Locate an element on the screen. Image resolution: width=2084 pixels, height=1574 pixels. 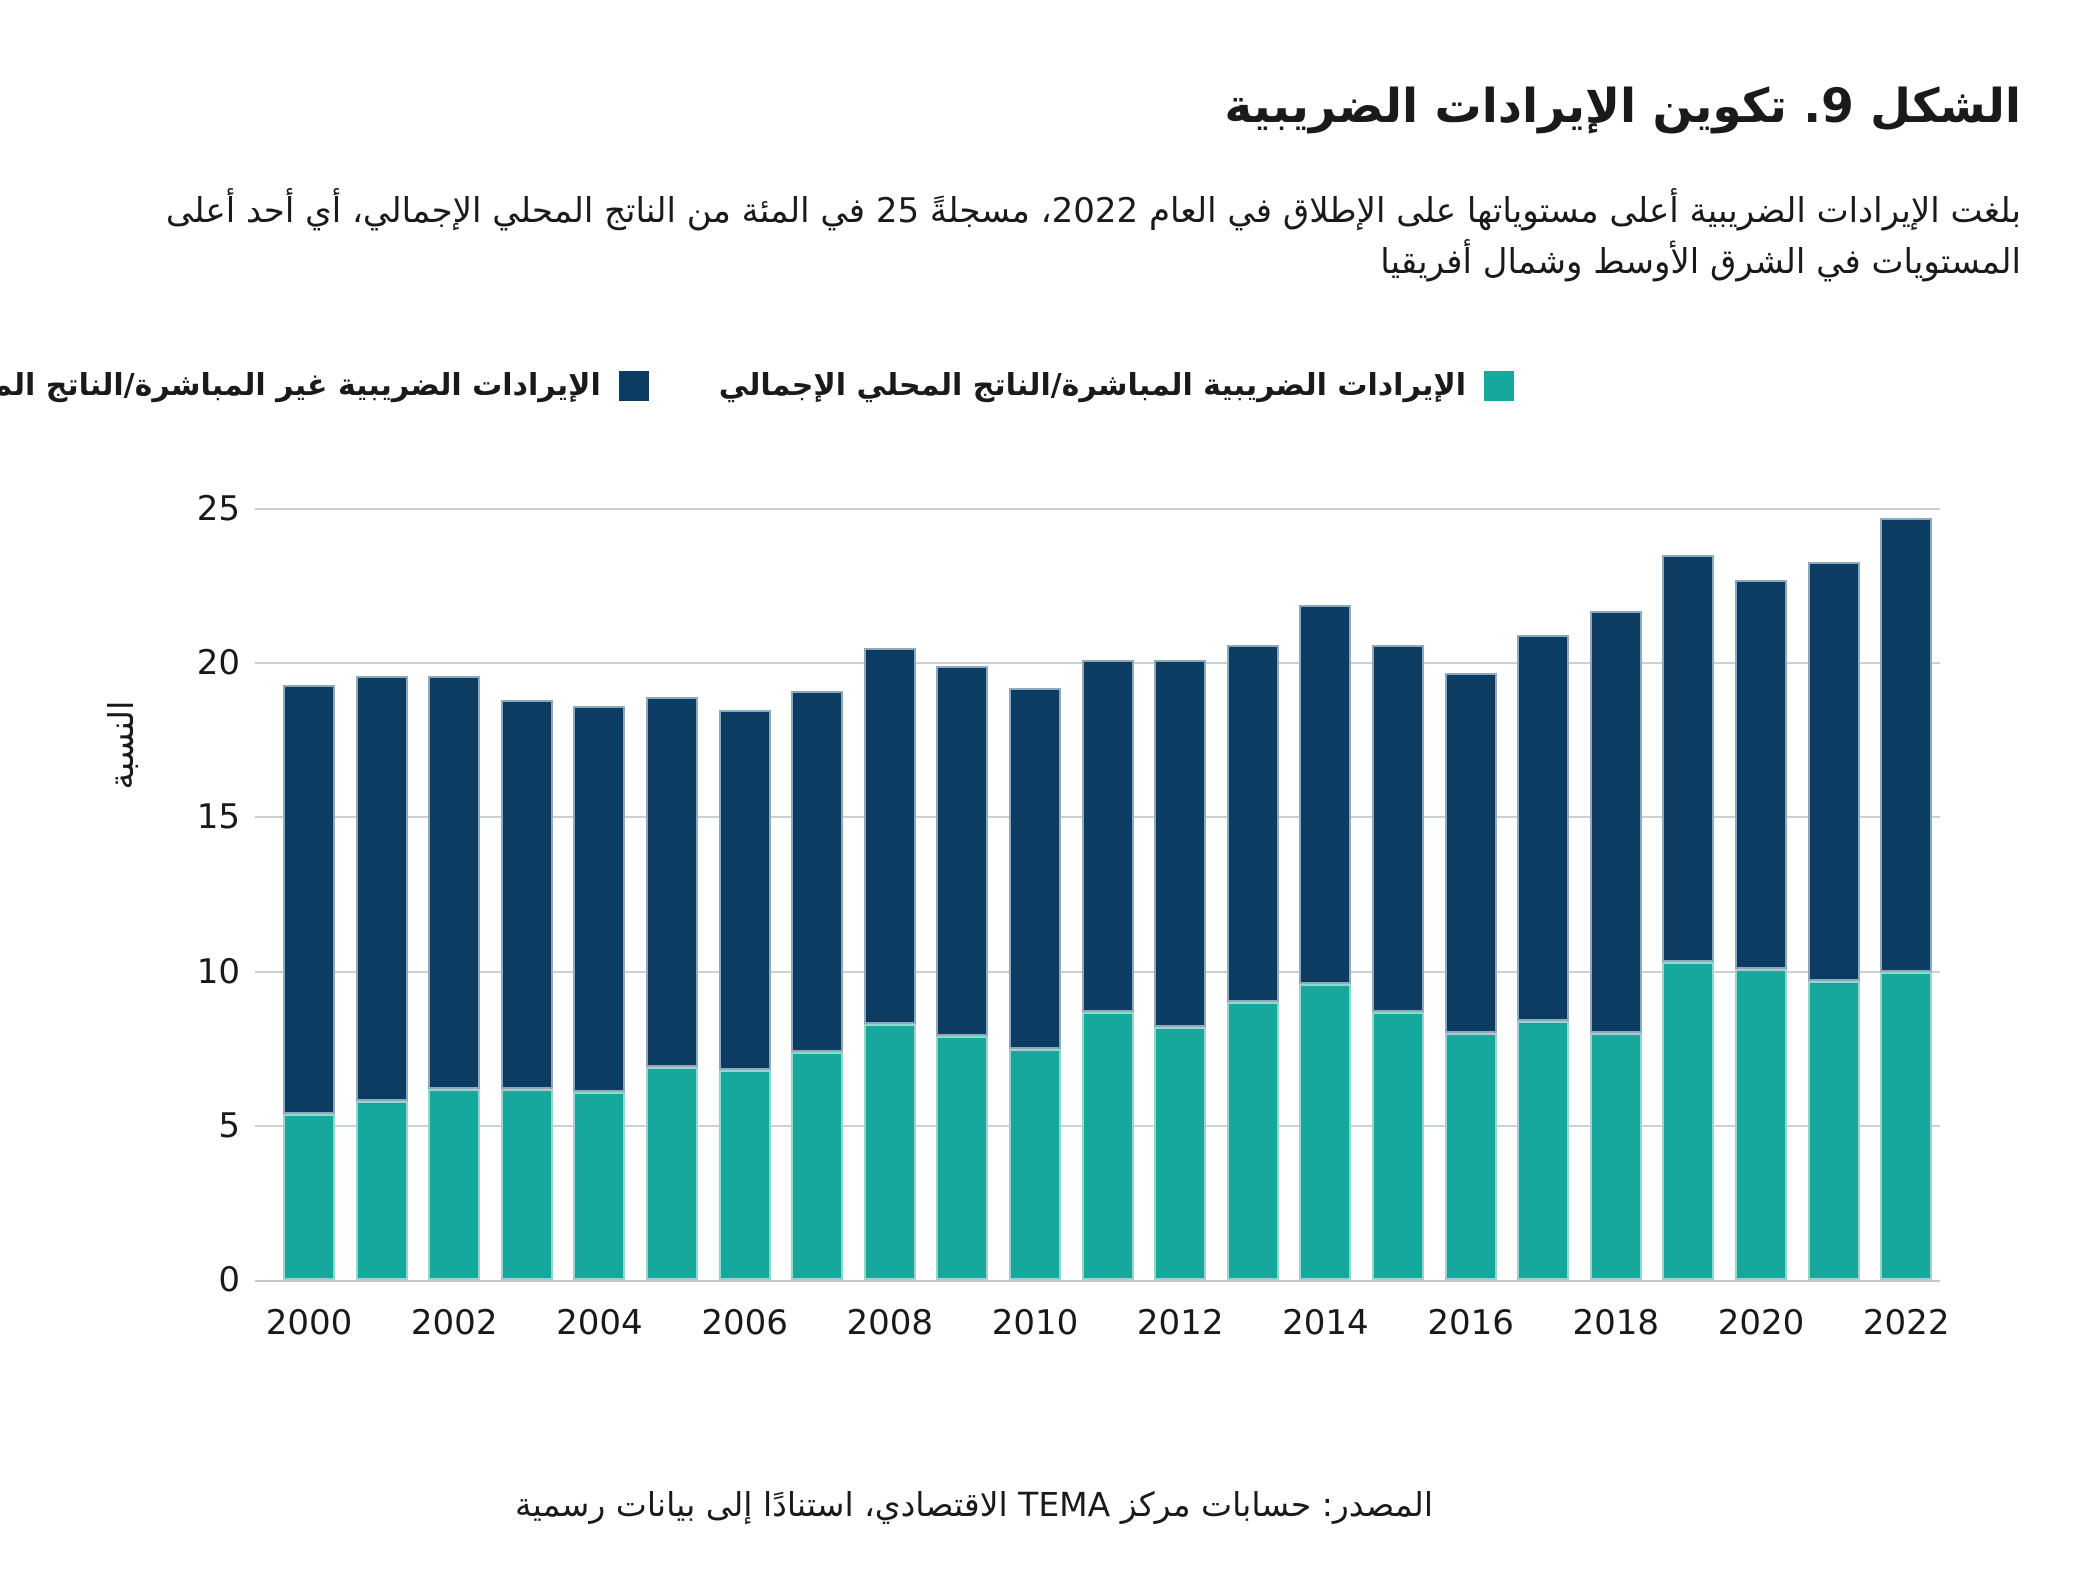
bar-2001 is located at coordinates (381, 977).